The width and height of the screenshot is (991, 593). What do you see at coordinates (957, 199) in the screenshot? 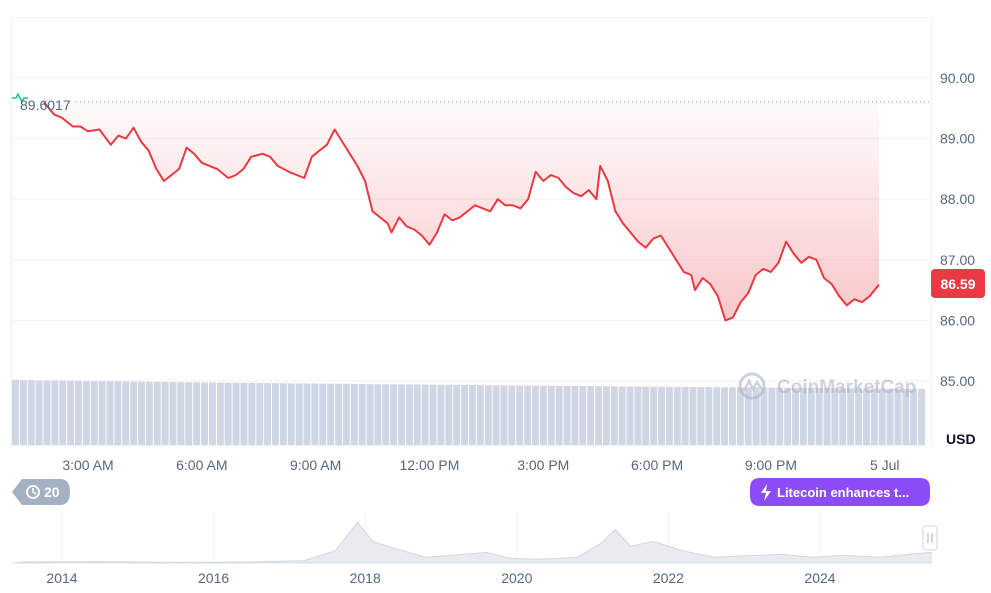
I see `y-tick-label: 88.00` at bounding box center [957, 199].